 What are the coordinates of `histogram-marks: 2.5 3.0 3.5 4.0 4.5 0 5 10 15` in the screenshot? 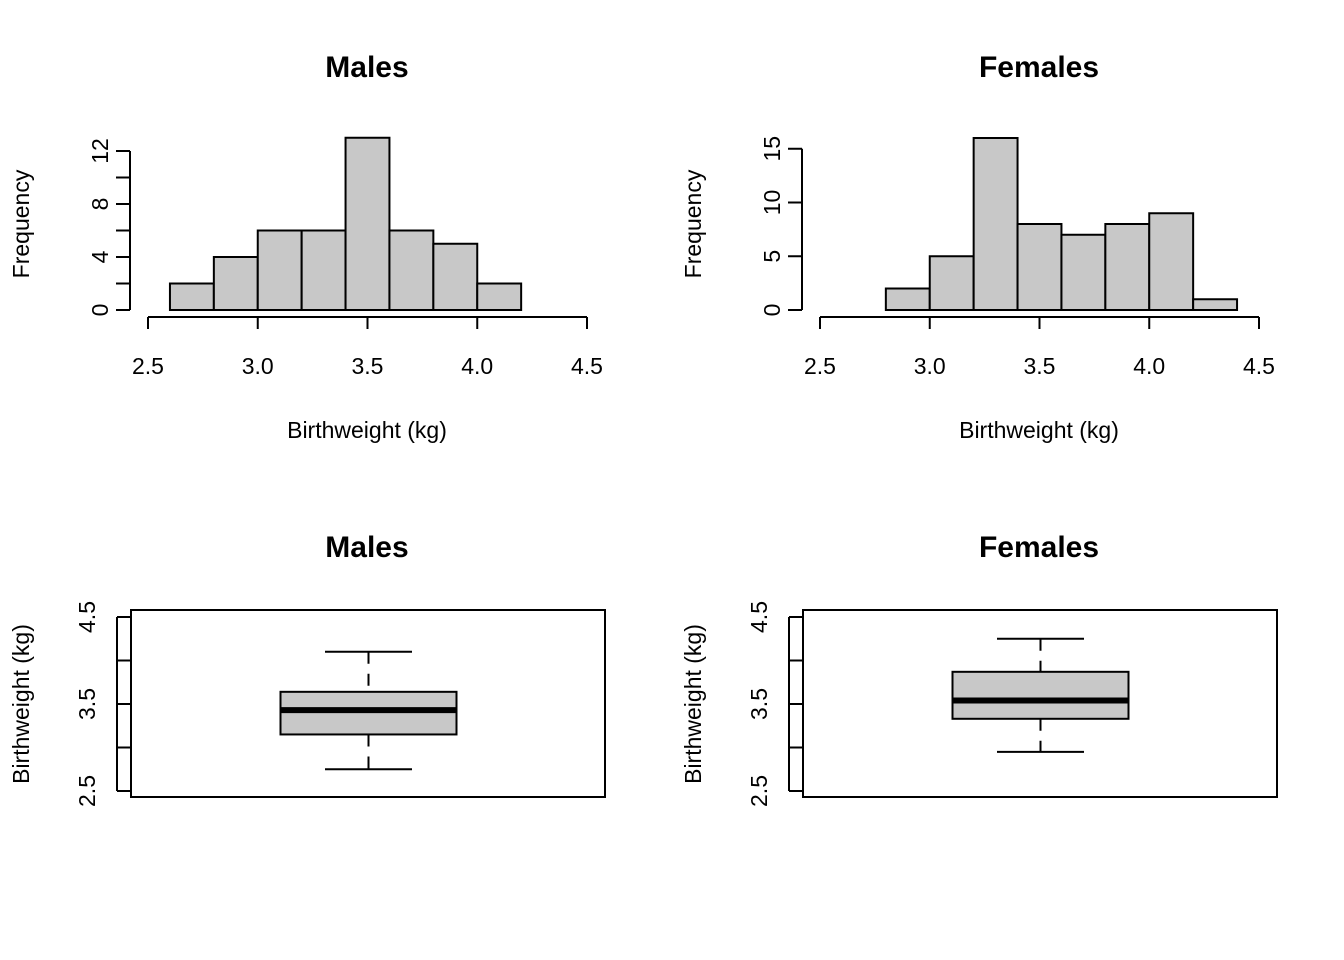 It's located at (1017, 257).